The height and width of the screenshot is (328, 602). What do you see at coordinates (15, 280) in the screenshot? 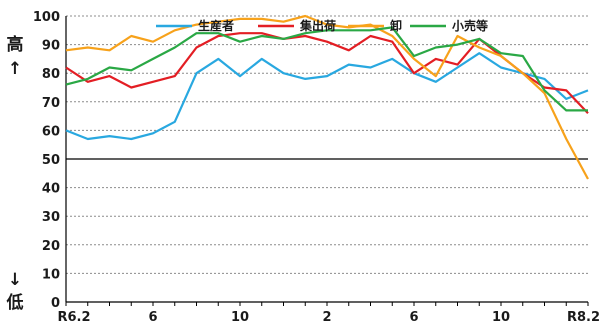
I see `down-arrow-icon: ↓` at bounding box center [15, 280].